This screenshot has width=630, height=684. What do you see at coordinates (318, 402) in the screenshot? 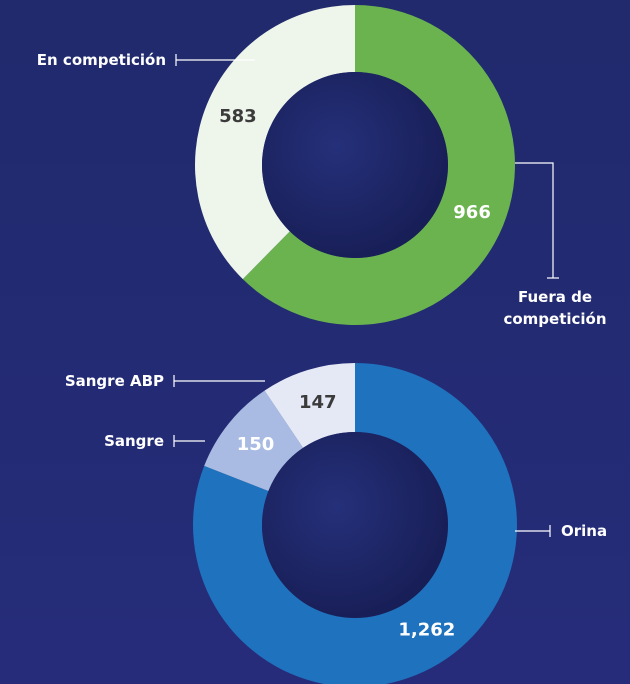
I see `value-label: 147` at bounding box center [318, 402].